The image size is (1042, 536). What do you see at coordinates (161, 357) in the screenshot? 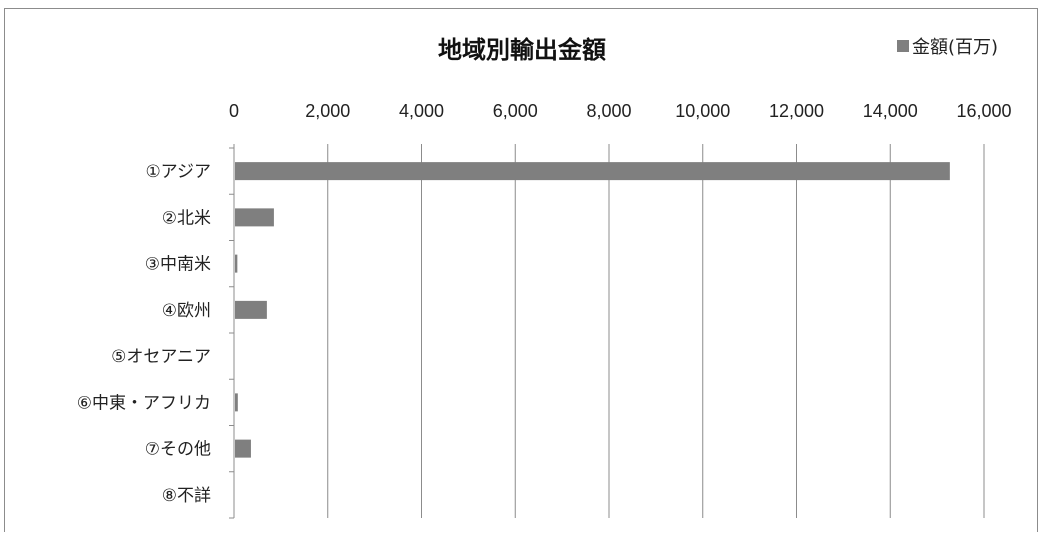
I see `category-label: ⑤オセアニア` at bounding box center [161, 357].